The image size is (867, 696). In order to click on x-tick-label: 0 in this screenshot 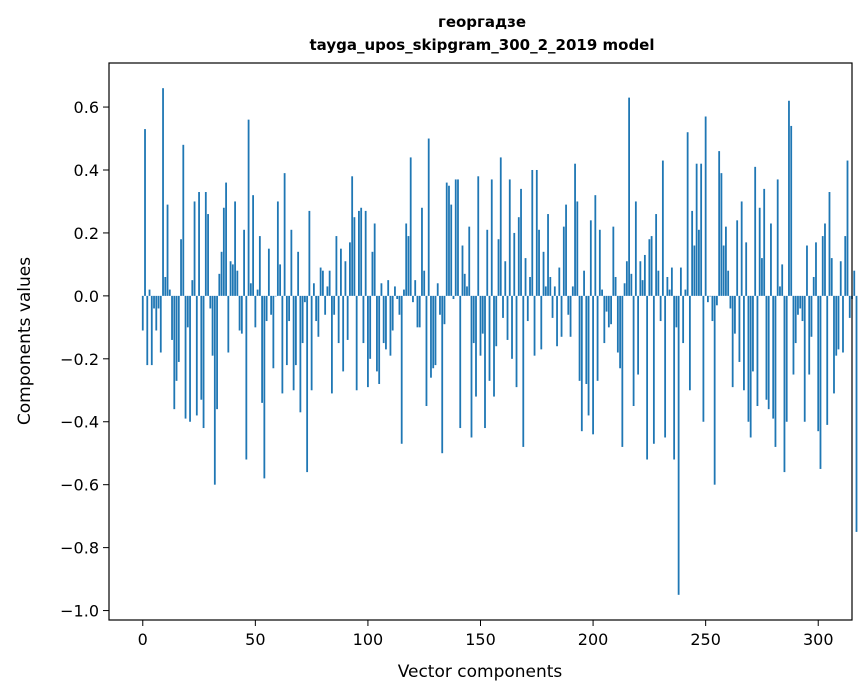, I will do `click(143, 639)`.